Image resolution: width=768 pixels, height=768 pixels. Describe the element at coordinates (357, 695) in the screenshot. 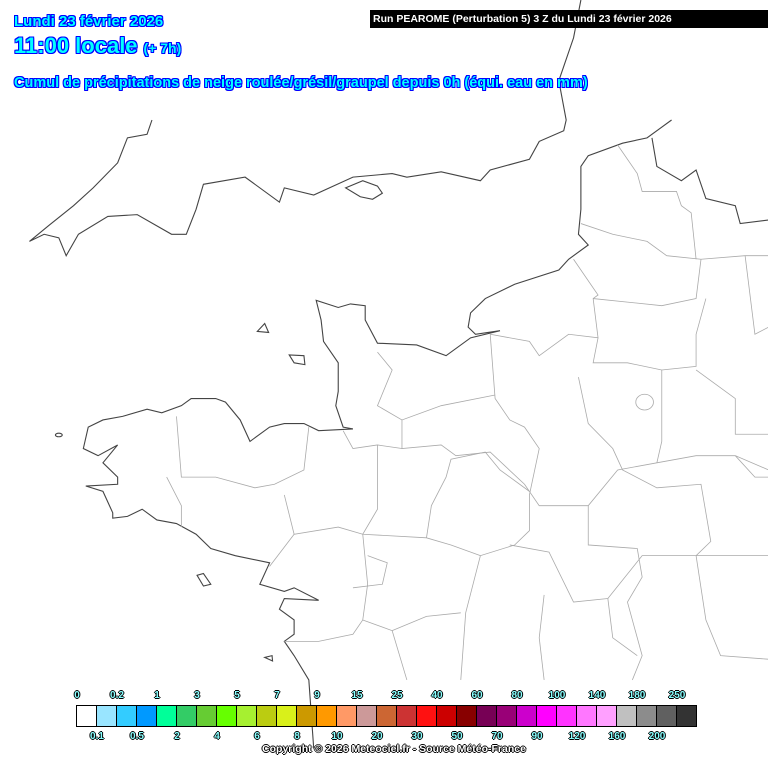

I see `legend-label: 15` at that location.